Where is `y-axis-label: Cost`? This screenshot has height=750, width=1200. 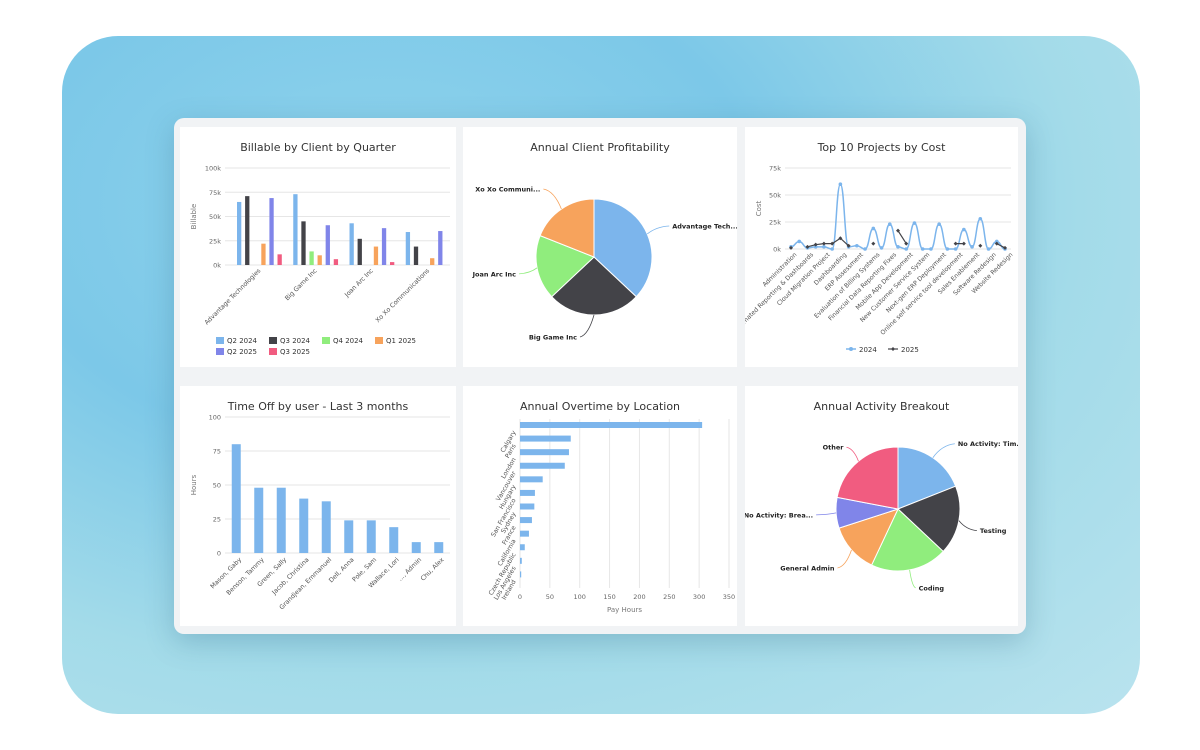
y-axis-label: Cost is located at coordinates (759, 208).